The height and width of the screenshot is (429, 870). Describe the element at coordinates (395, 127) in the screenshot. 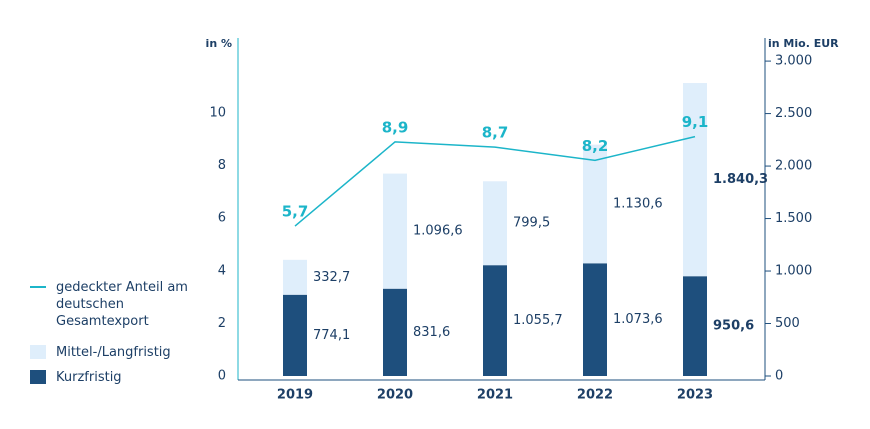

I see `line-value-label: 8,9` at that location.